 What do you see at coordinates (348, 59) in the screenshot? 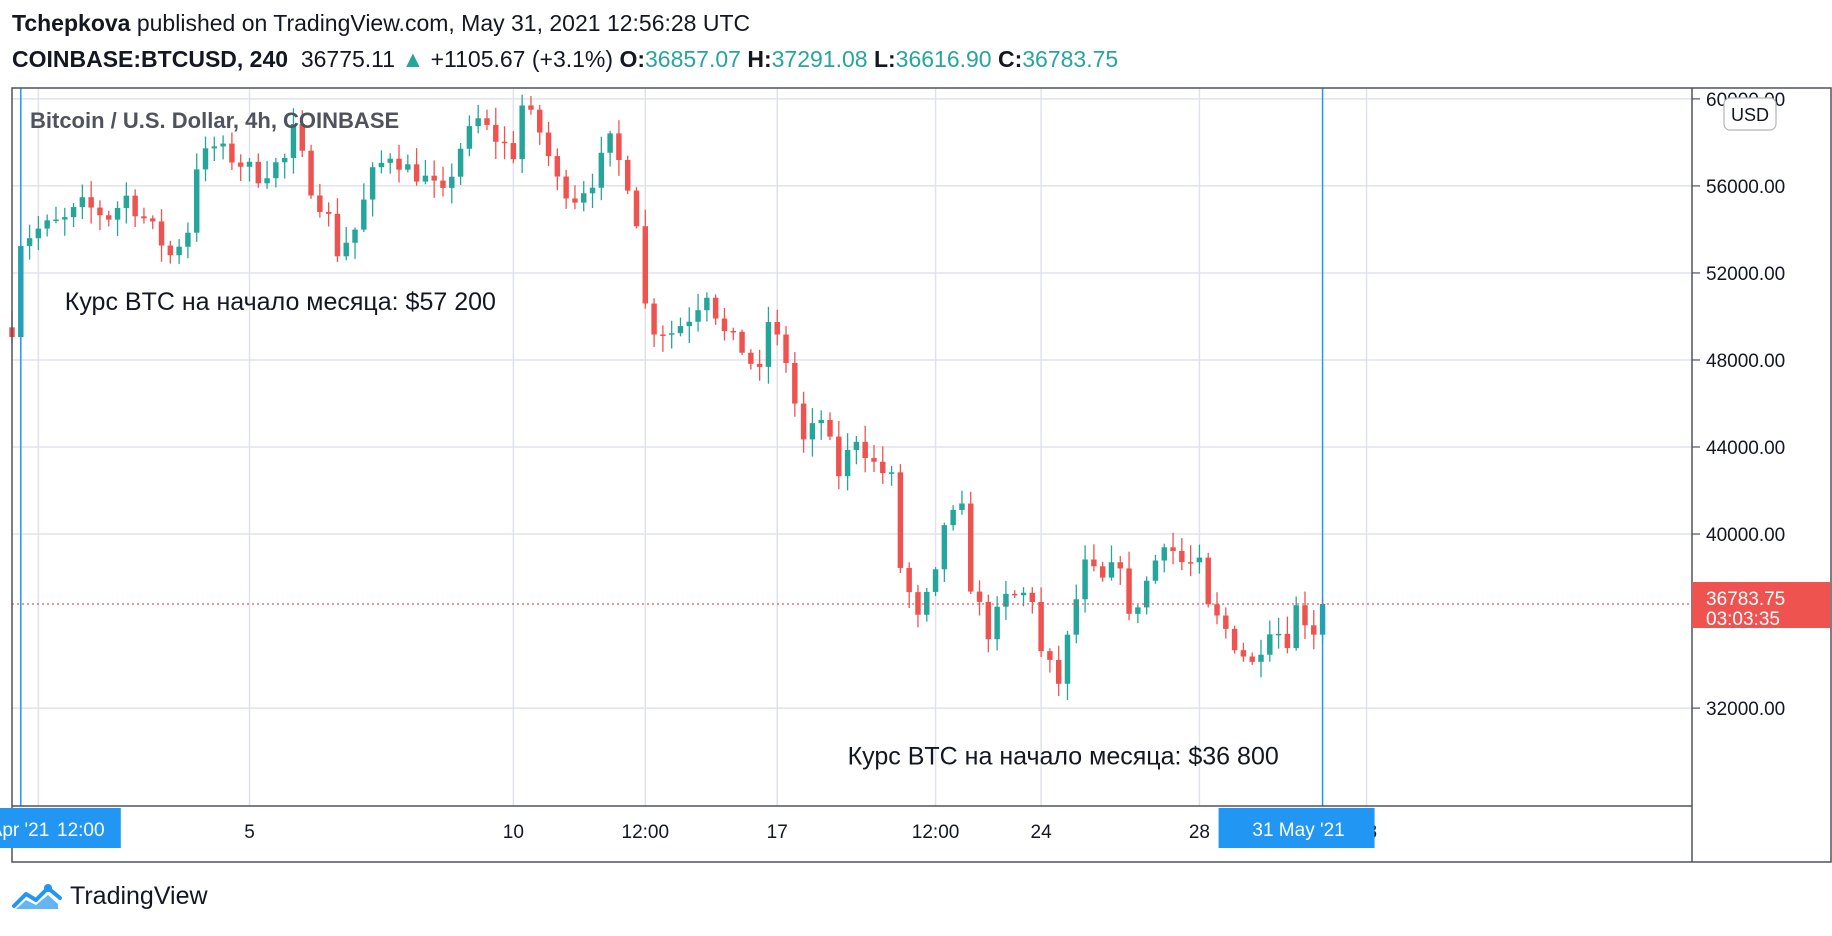
I see `last-price: 36775.11` at bounding box center [348, 59].